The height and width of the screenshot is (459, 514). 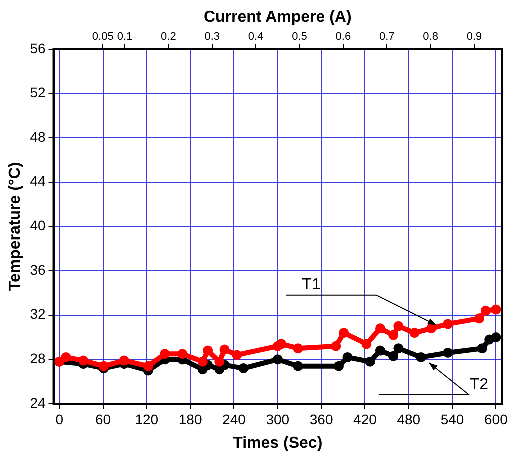 I want to click on y-tick-label: 32, so click(x=38, y=314).